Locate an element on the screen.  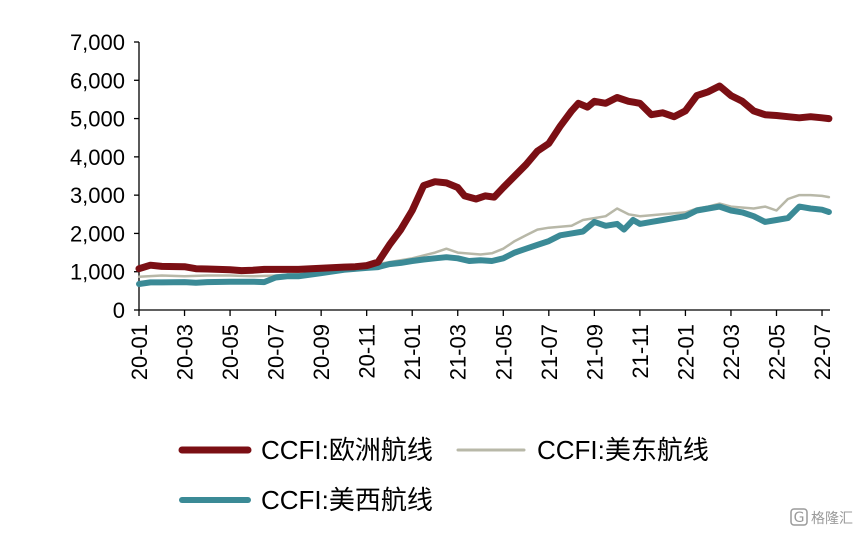
x-tick-label: 20-09 is located at coordinates (321, 352).